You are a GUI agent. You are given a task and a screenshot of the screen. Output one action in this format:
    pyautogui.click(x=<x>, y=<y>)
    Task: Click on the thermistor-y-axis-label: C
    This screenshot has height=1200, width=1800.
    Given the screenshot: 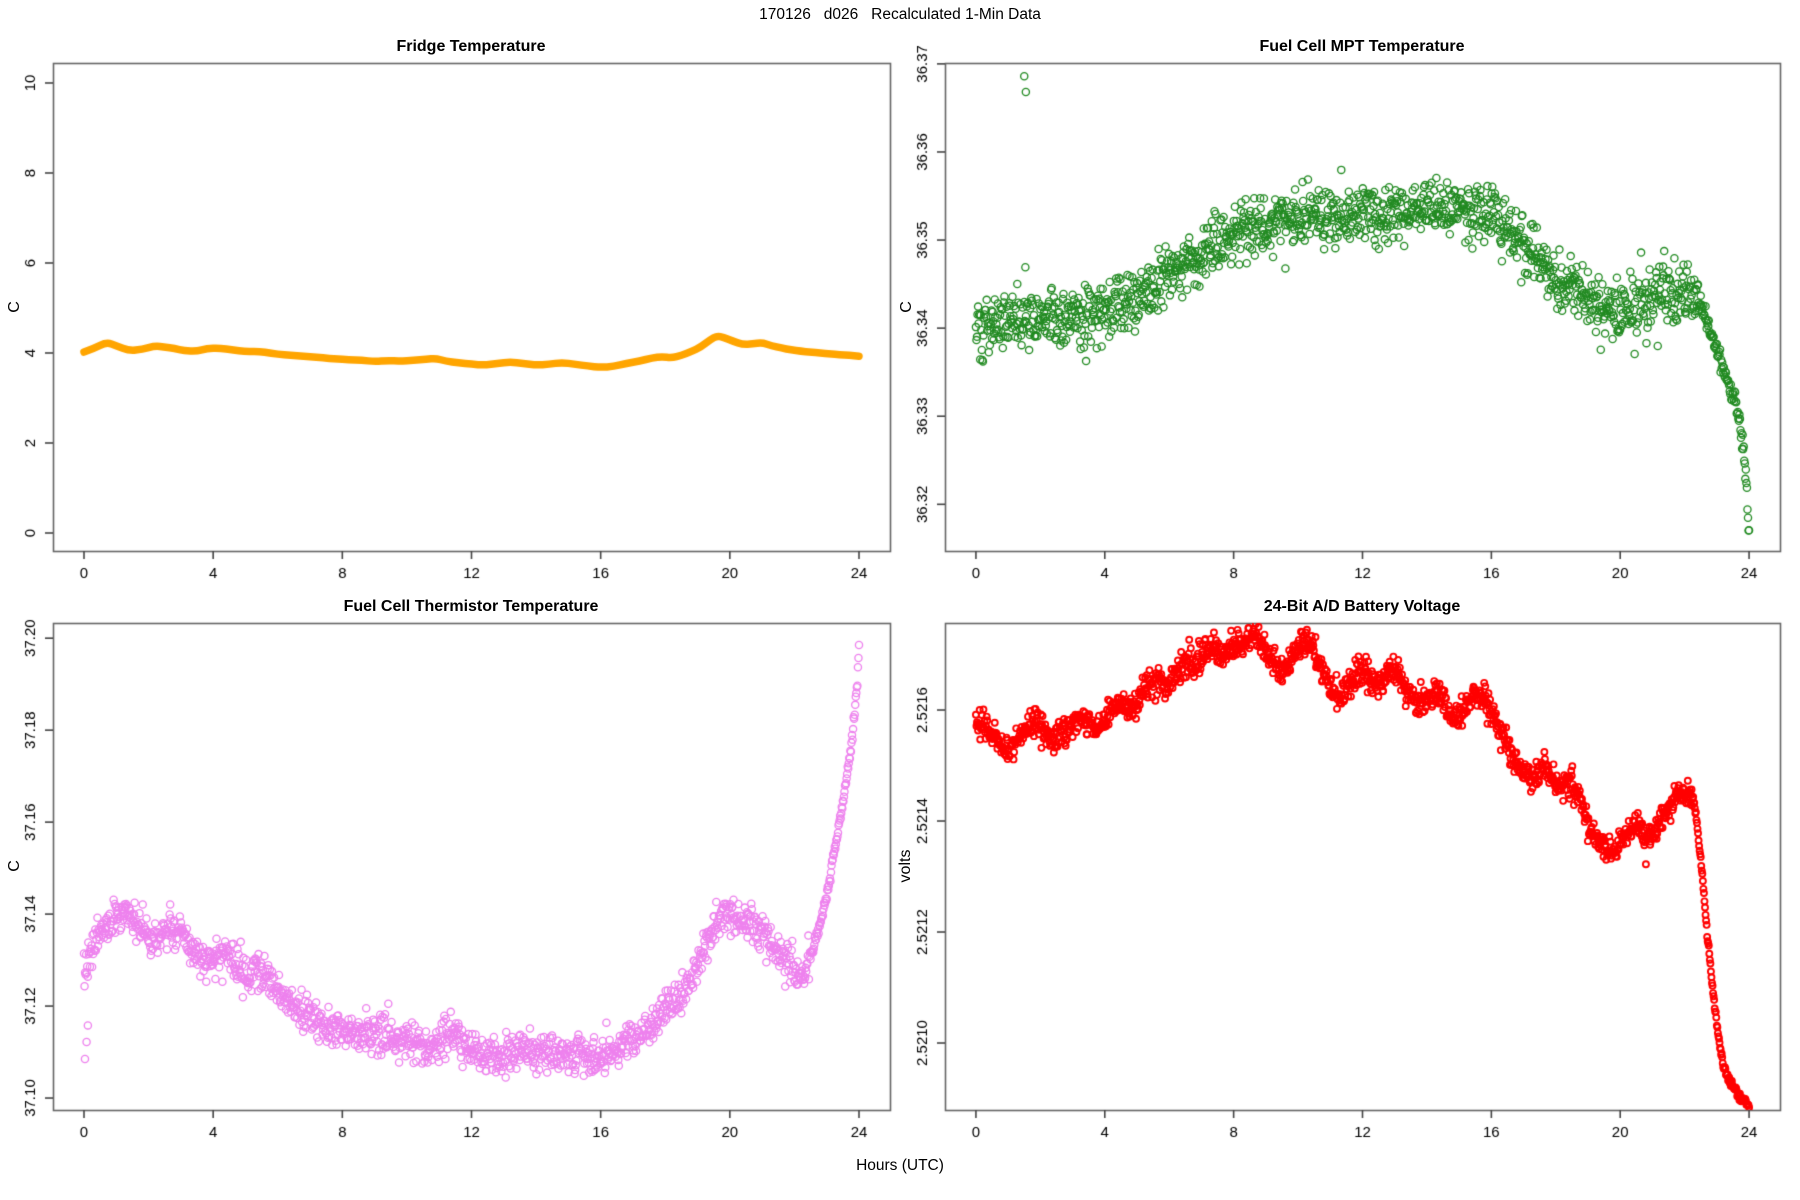 What is the action you would take?
    pyautogui.click(x=14, y=866)
    